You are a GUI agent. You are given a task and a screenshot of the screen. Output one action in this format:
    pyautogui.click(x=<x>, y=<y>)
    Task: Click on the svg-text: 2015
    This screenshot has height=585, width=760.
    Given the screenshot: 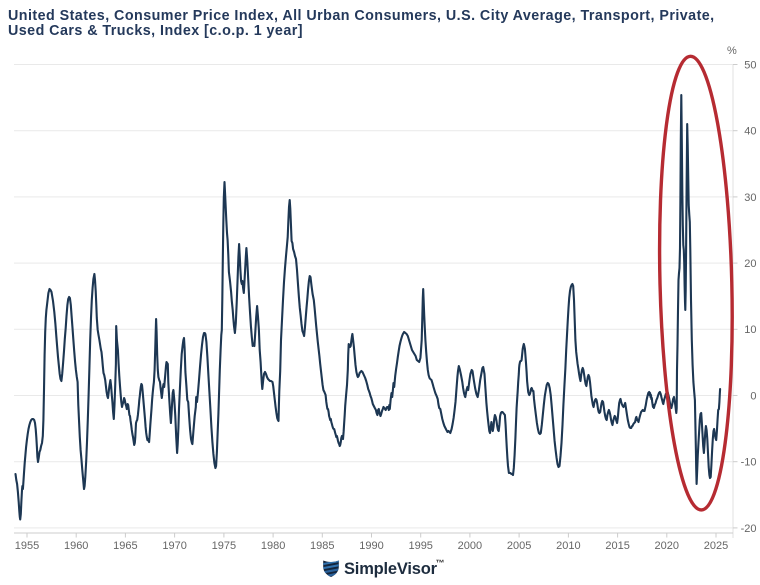 What is the action you would take?
    pyautogui.click(x=617, y=546)
    